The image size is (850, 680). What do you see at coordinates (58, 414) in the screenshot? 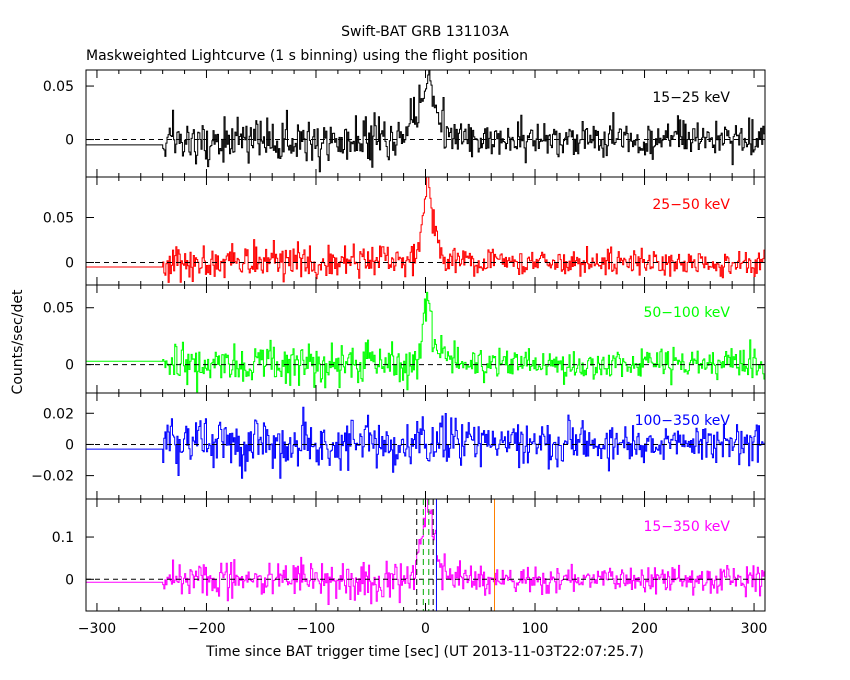
I see `y-tick-label: 0.02` at bounding box center [58, 414].